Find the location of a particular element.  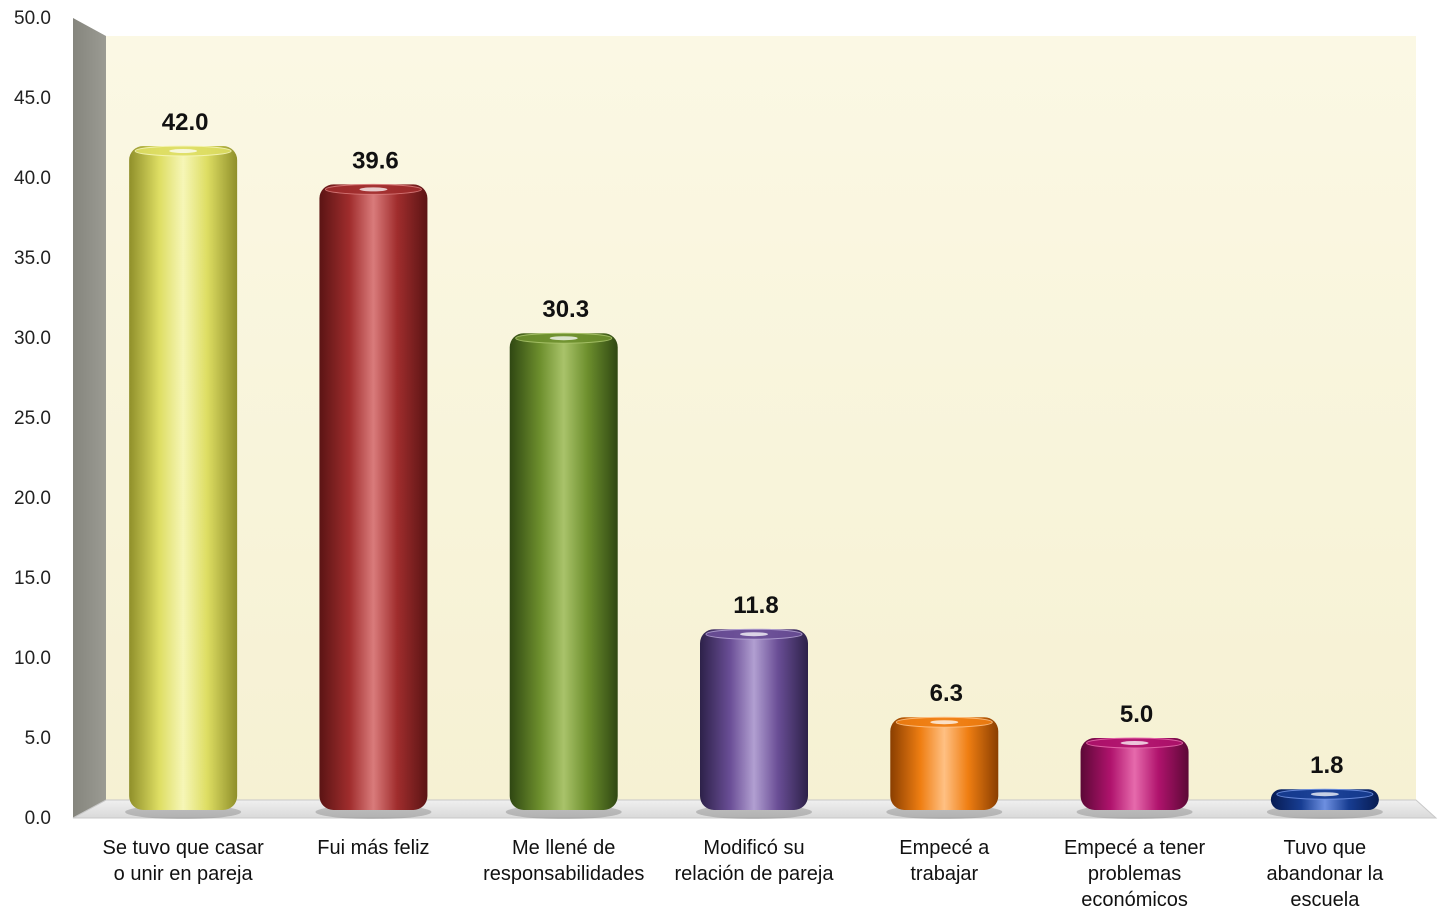

side-wall is located at coordinates (89, 418).